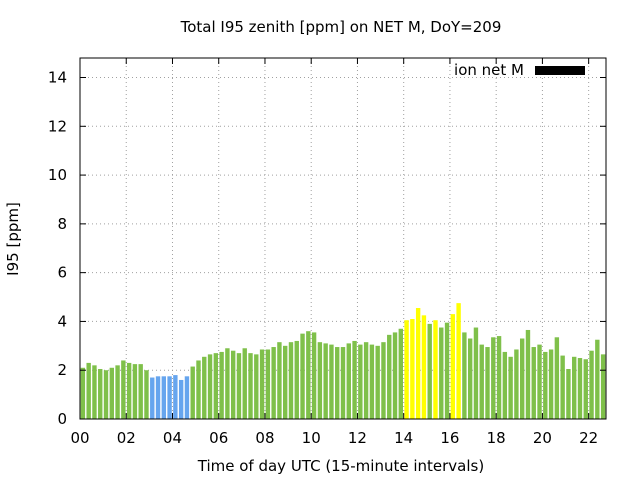 The width and height of the screenshot is (640, 480). I want to click on legend: ion net M, so click(519, 70).